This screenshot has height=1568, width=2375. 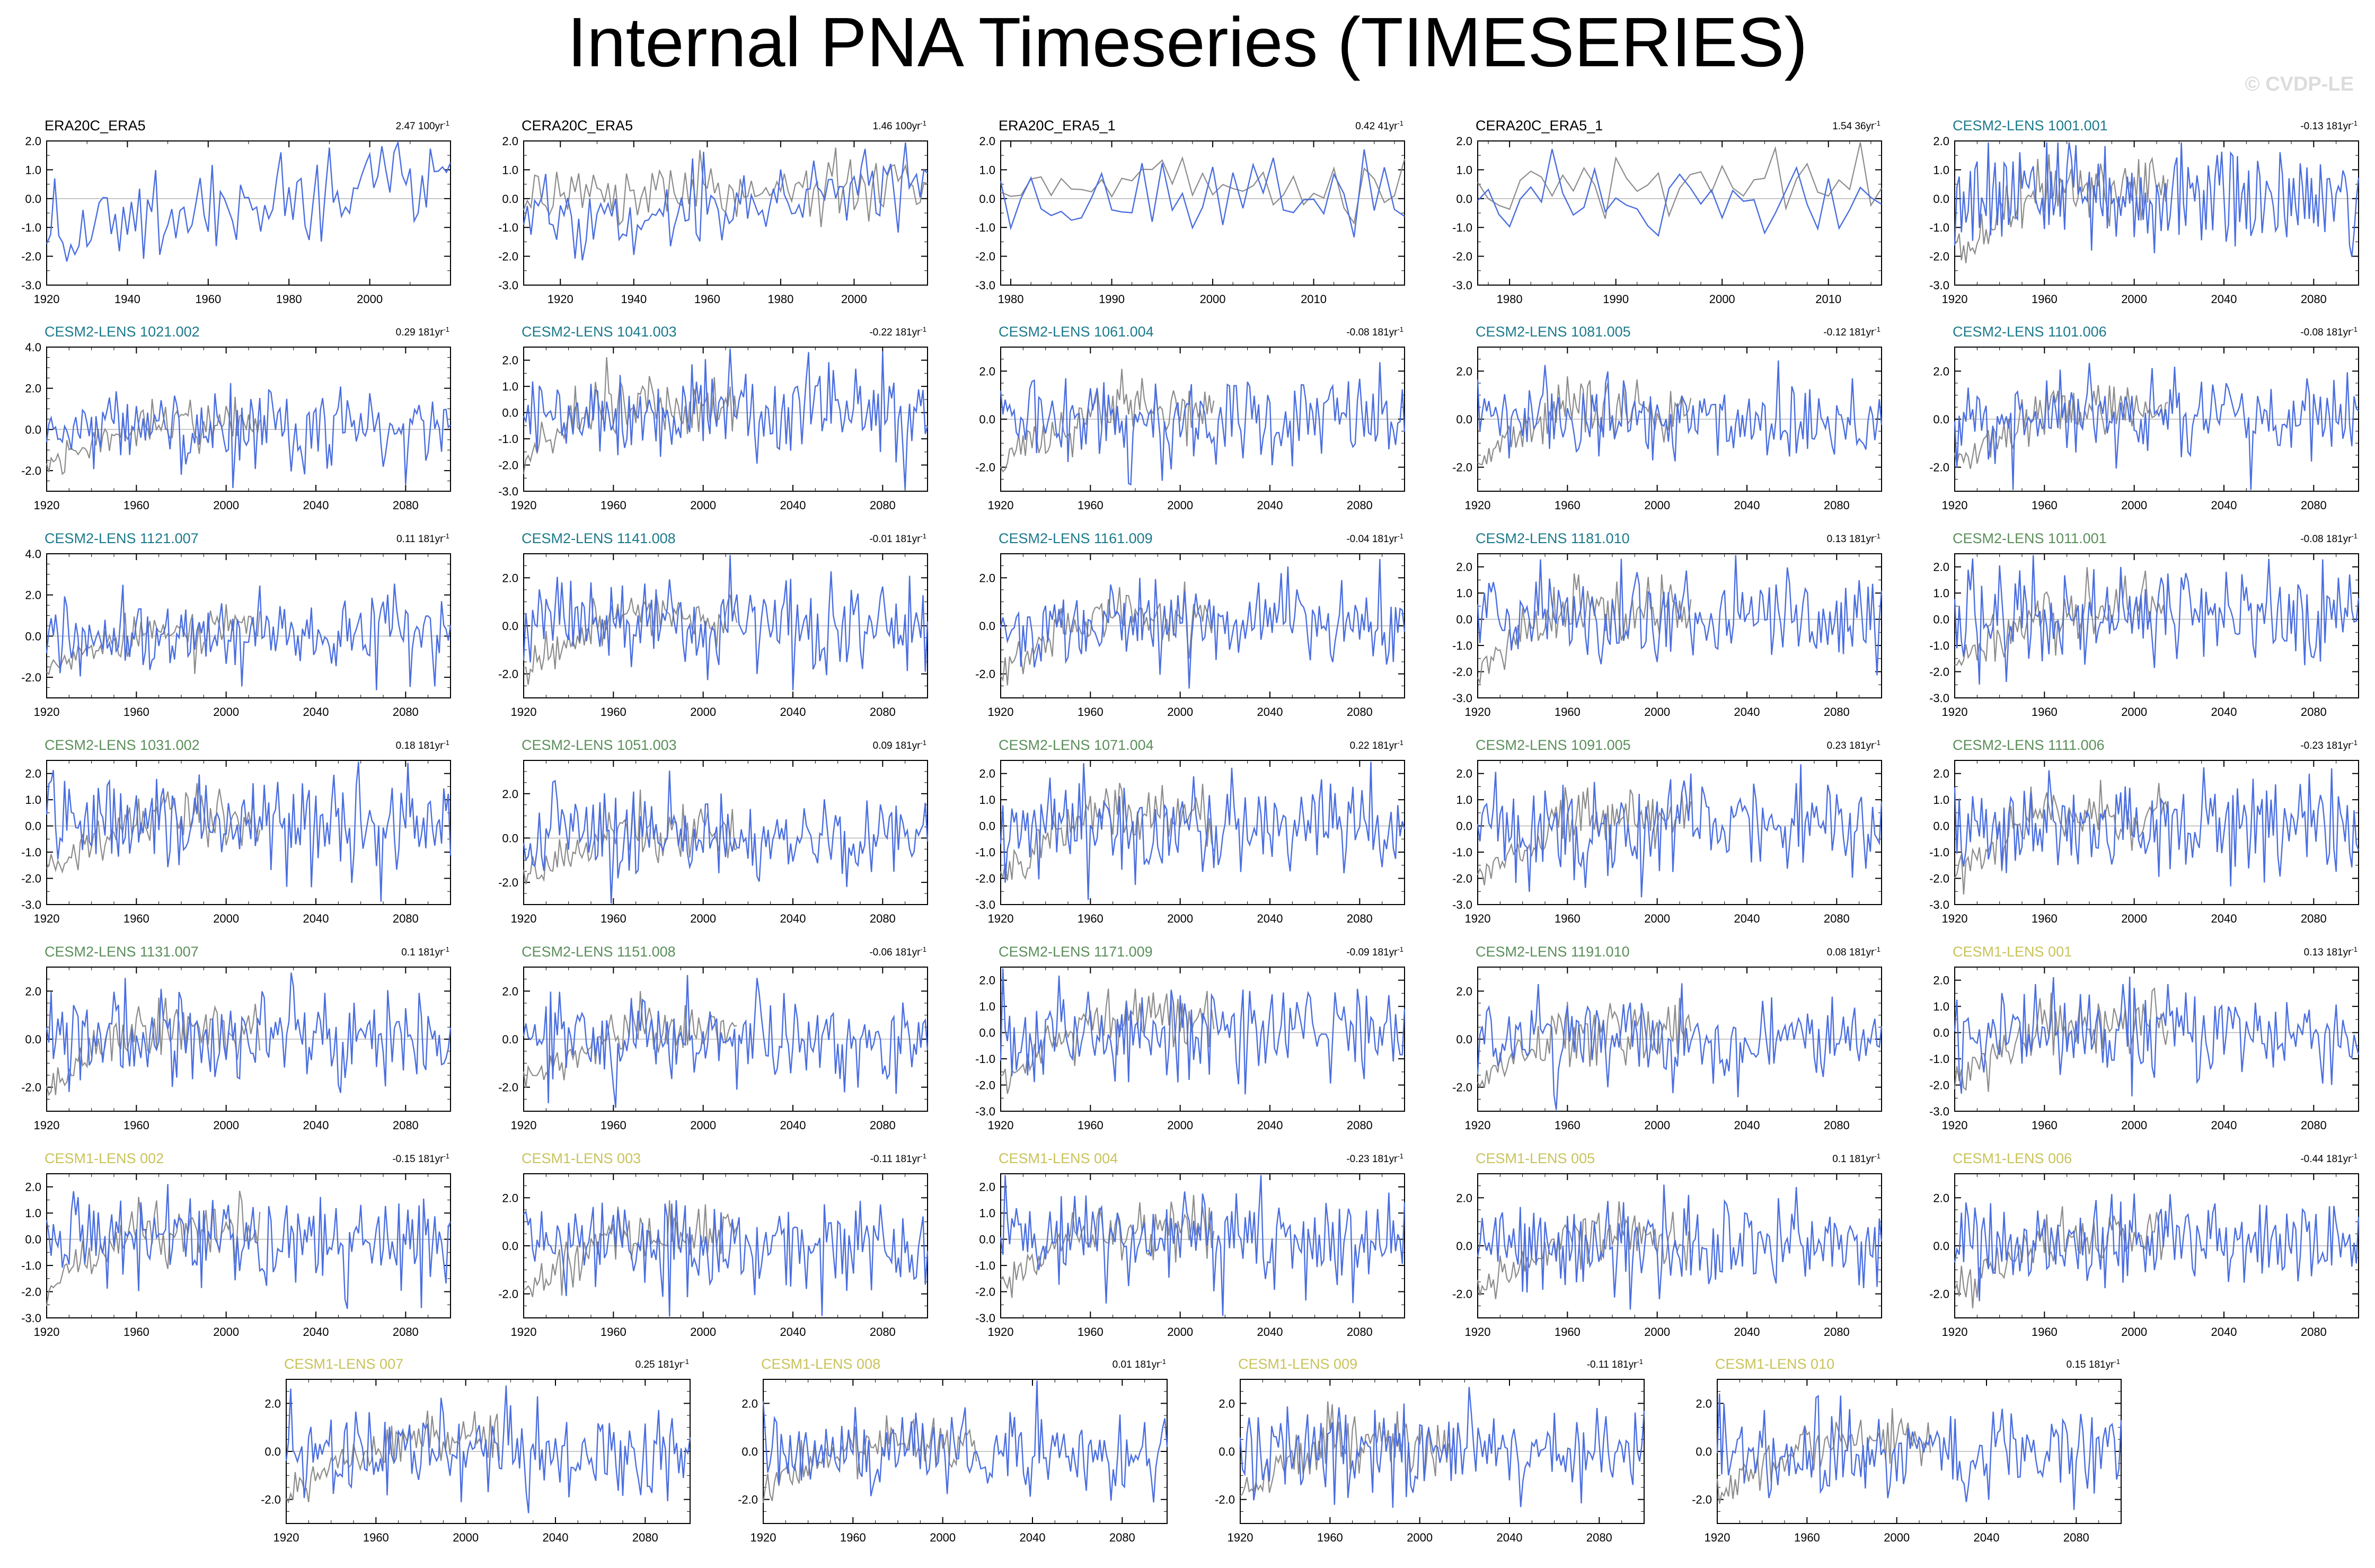 I want to click on panel-trend: 0.01 181yr-1, so click(x=1140, y=1364).